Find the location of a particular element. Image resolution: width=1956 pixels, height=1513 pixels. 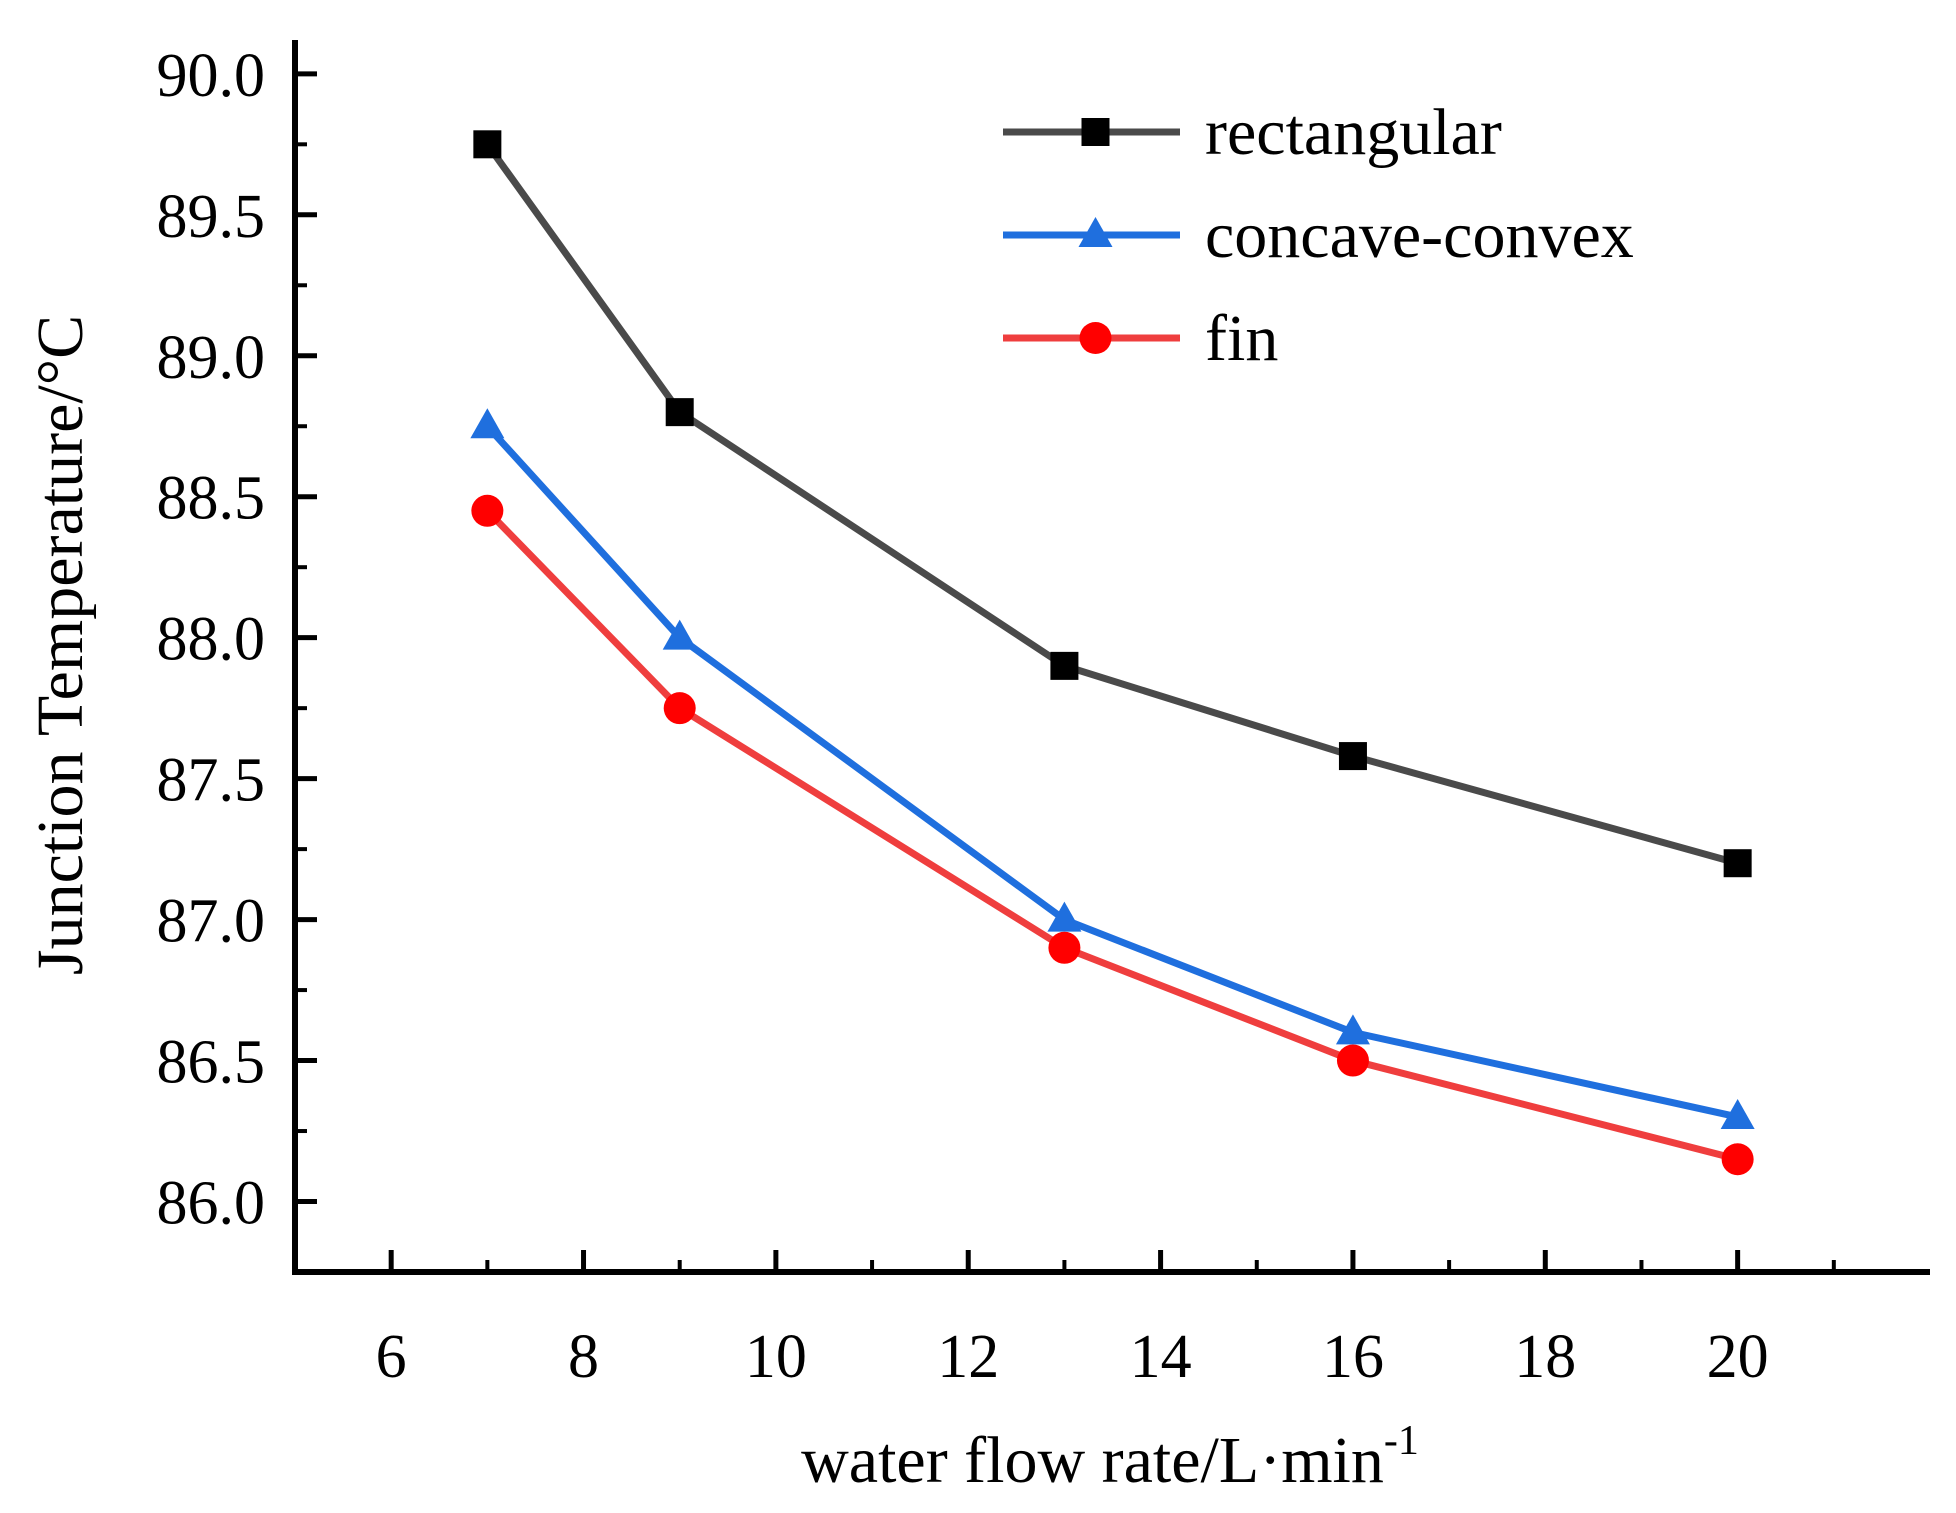

legend-label: concave-convex is located at coordinates (1419, 235).